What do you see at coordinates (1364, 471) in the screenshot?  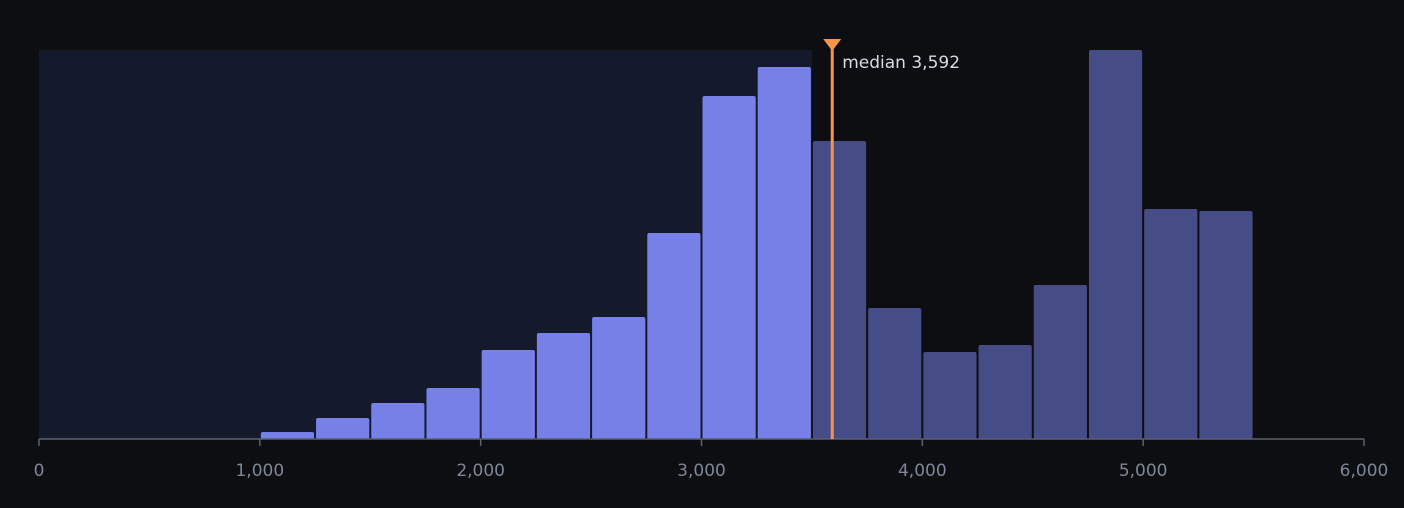 I see `x-tick-label: 6,000` at bounding box center [1364, 471].